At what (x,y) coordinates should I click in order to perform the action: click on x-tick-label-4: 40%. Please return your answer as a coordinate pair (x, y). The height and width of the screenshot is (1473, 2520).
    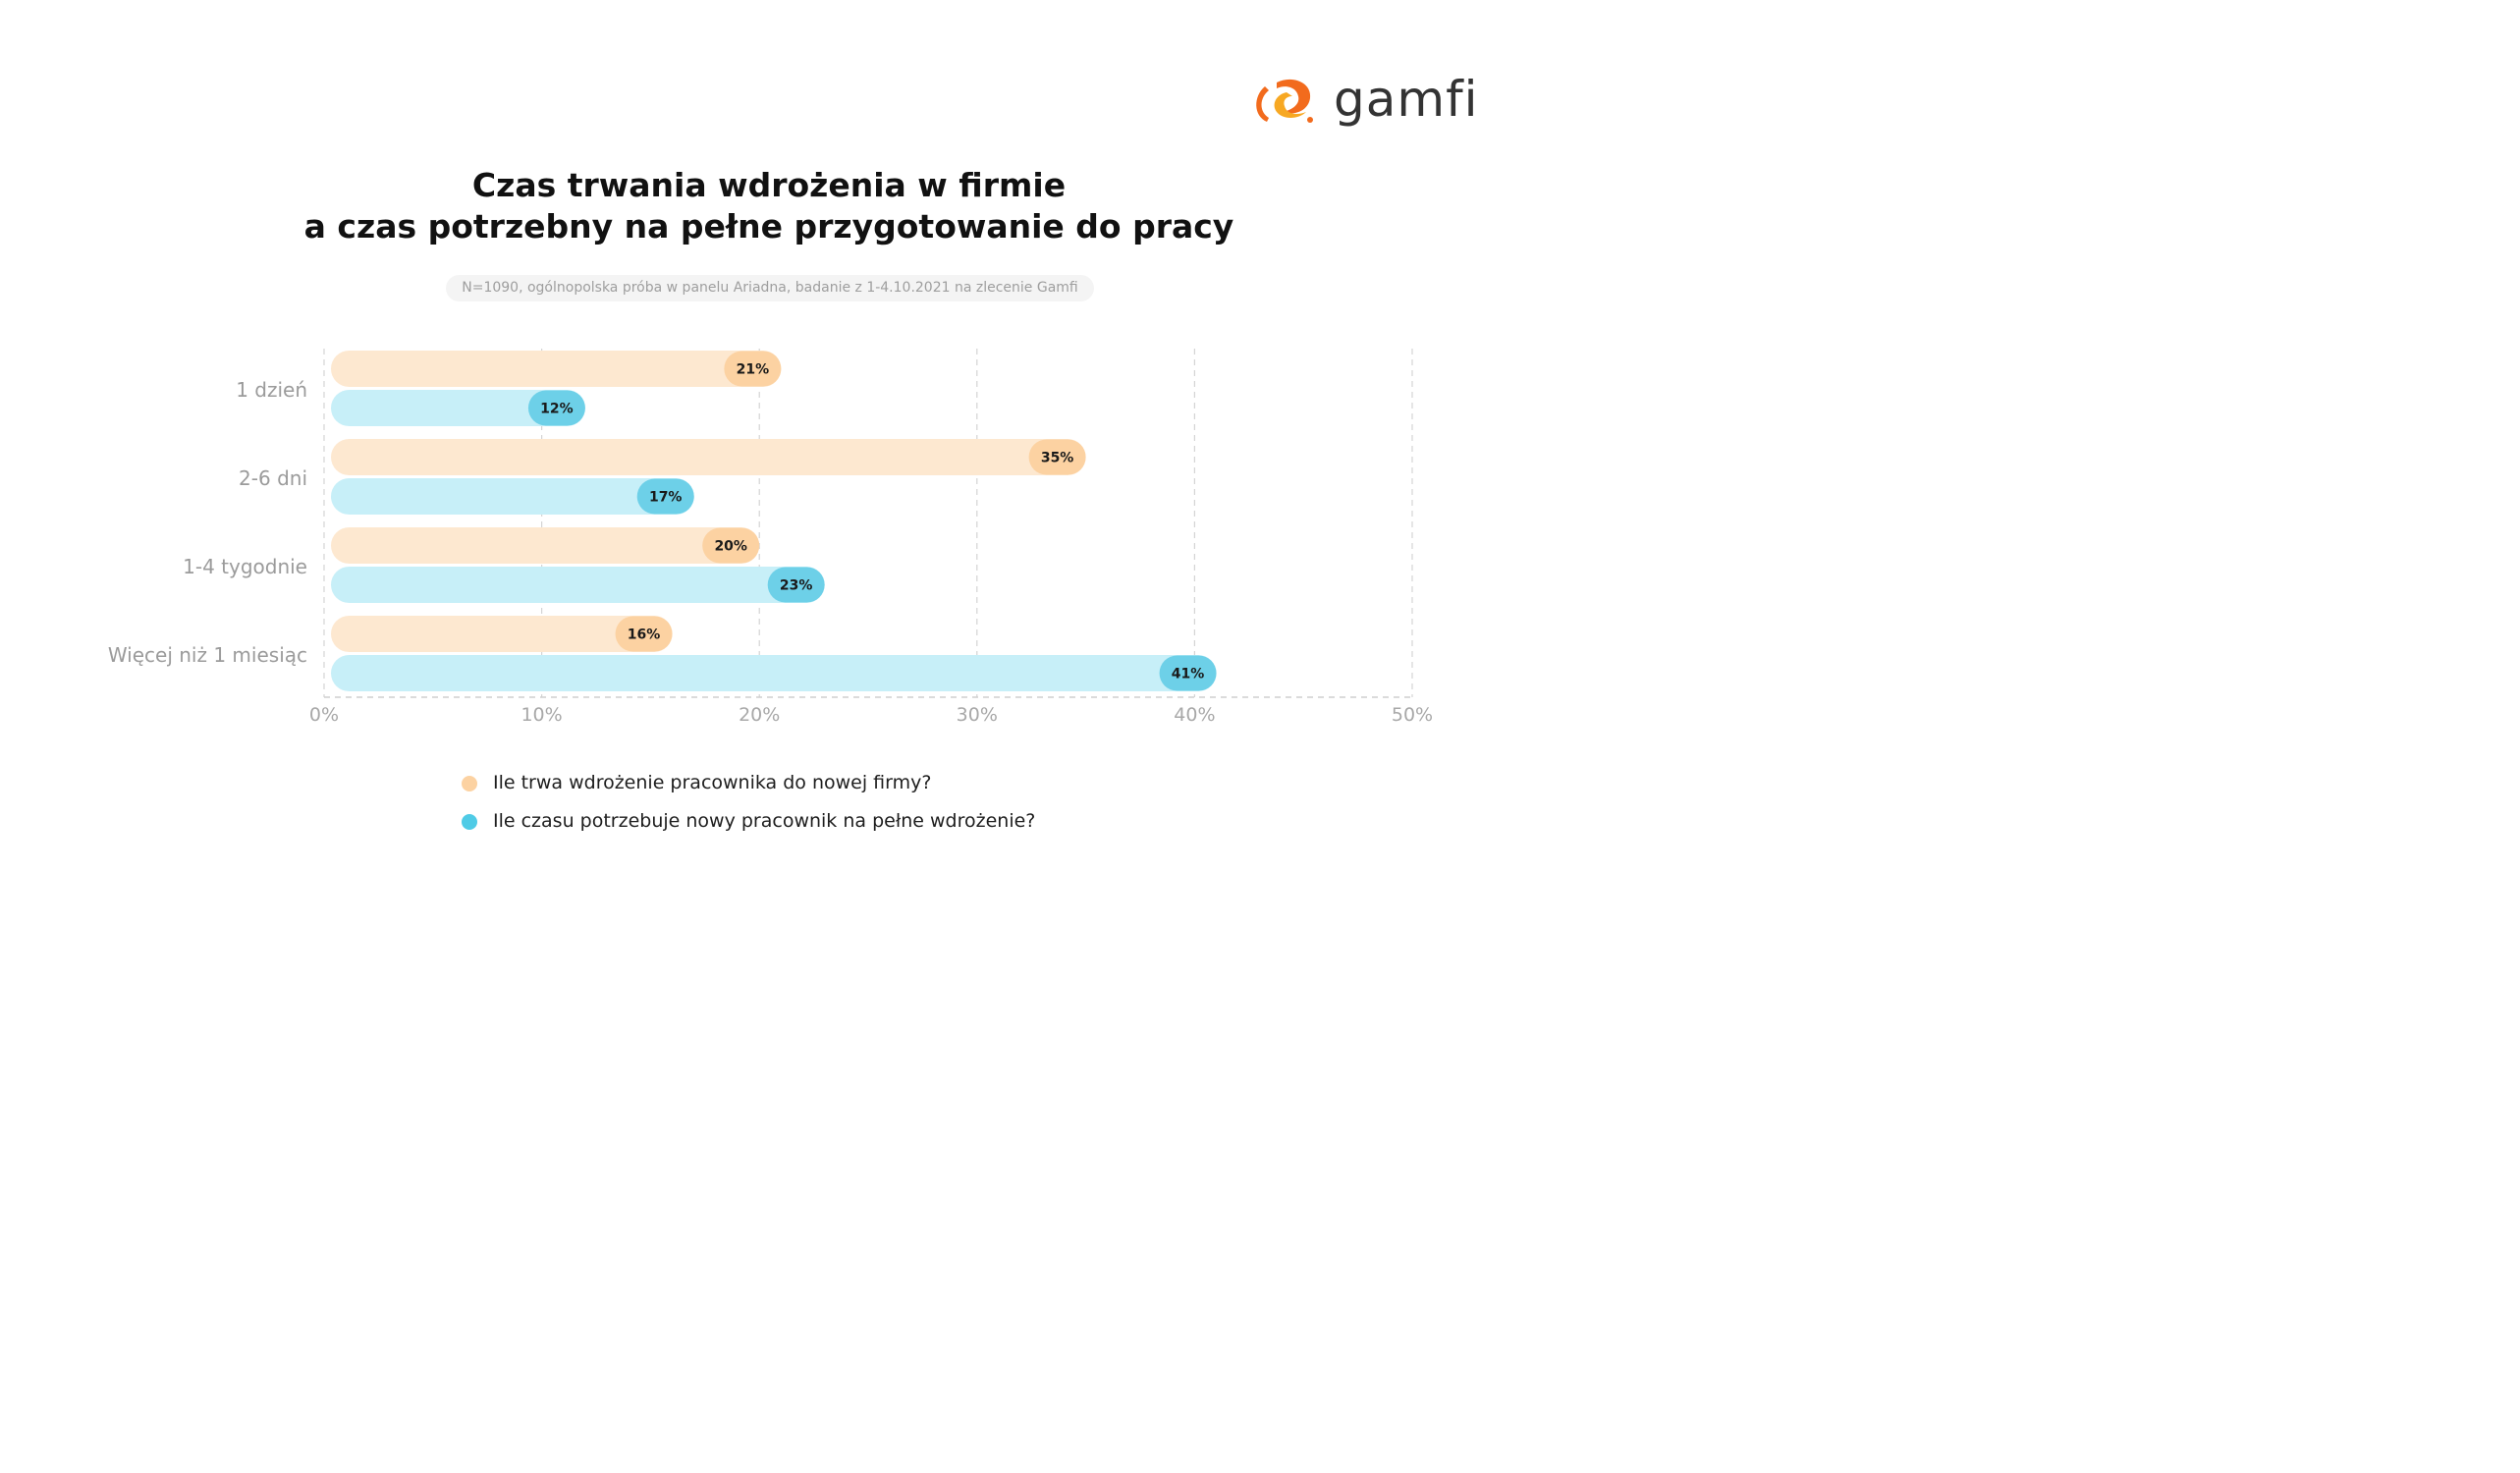
    Looking at the image, I should click on (1194, 715).